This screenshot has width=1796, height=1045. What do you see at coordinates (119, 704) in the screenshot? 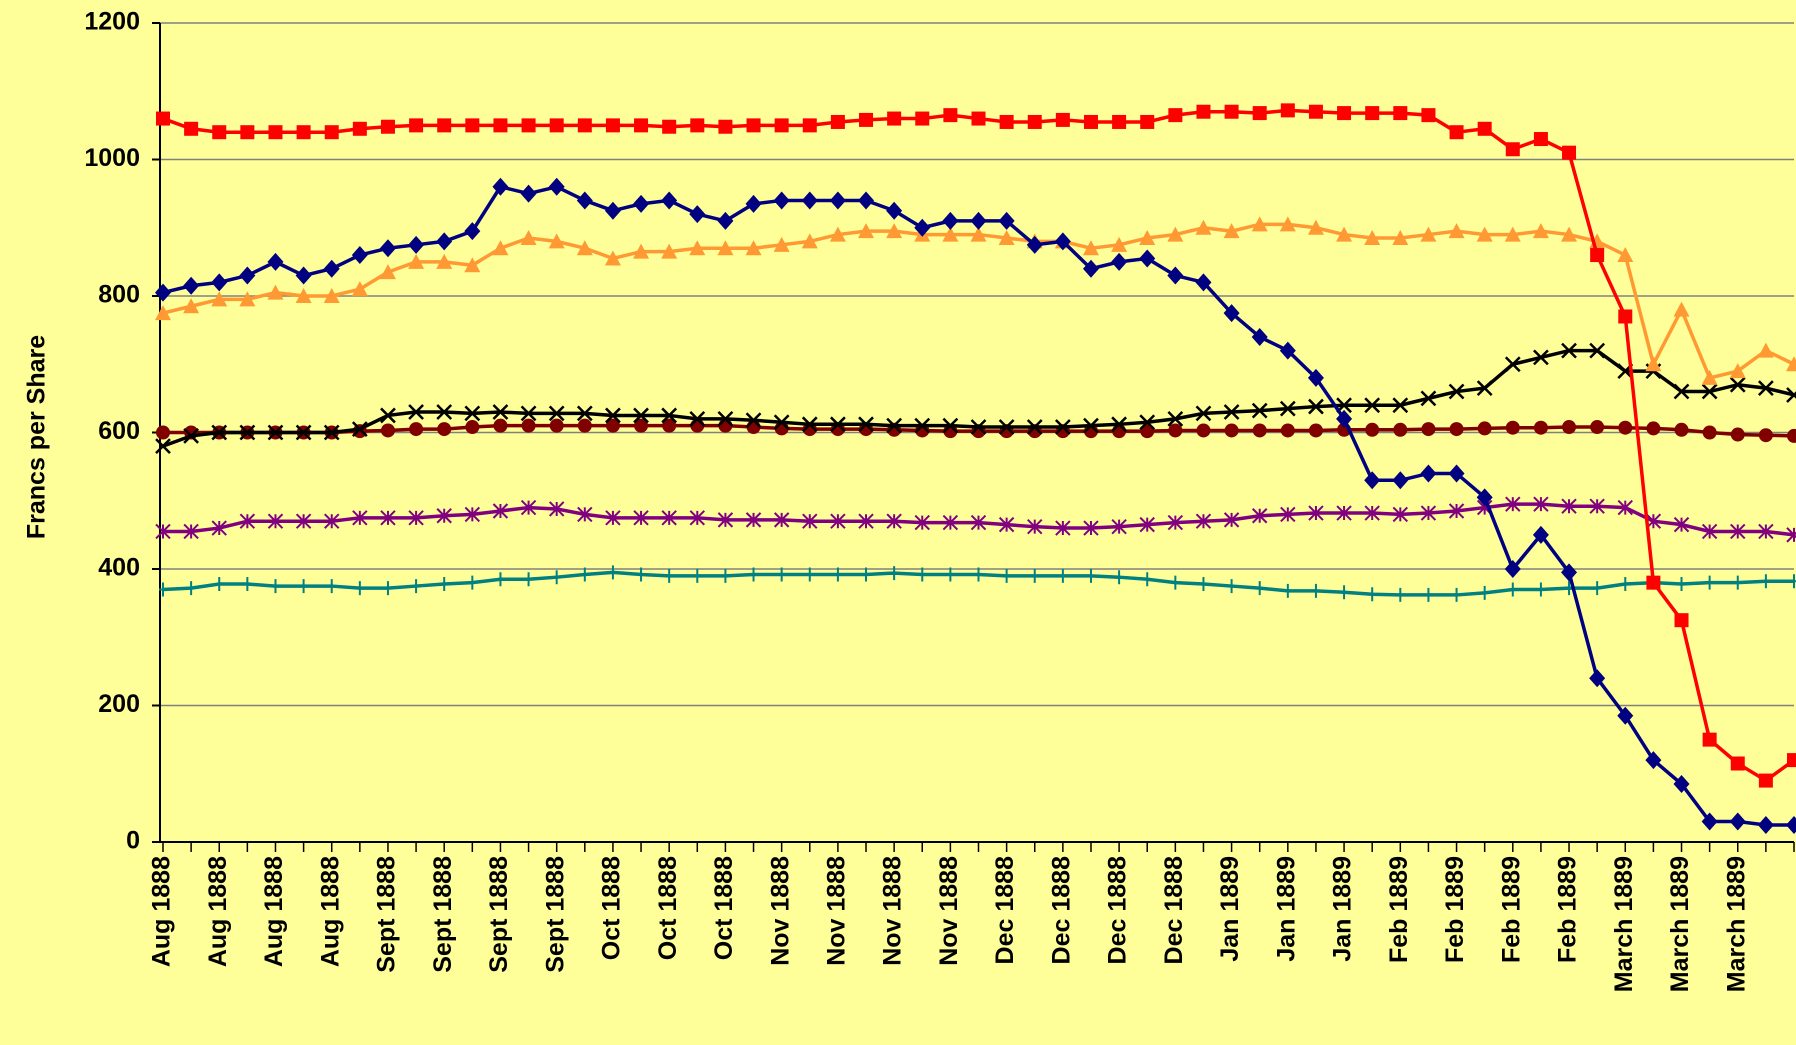
I see `y-tick-label: 200` at bounding box center [119, 704].